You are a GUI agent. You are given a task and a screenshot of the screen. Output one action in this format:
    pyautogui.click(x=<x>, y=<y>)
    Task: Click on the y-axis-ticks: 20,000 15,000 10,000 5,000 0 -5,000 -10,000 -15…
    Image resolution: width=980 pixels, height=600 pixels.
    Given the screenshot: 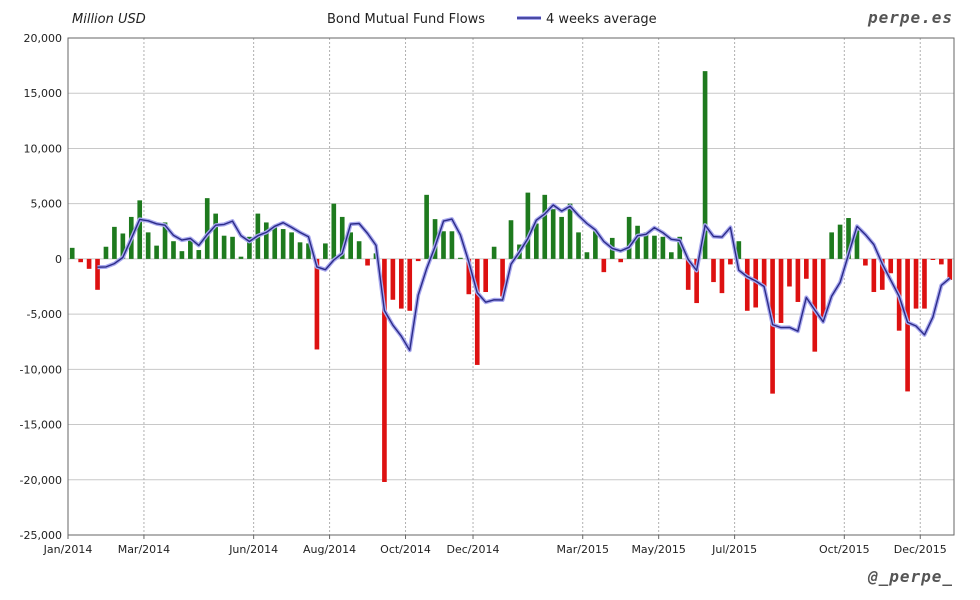 What is the action you would take?
    pyautogui.click(x=41, y=287)
    